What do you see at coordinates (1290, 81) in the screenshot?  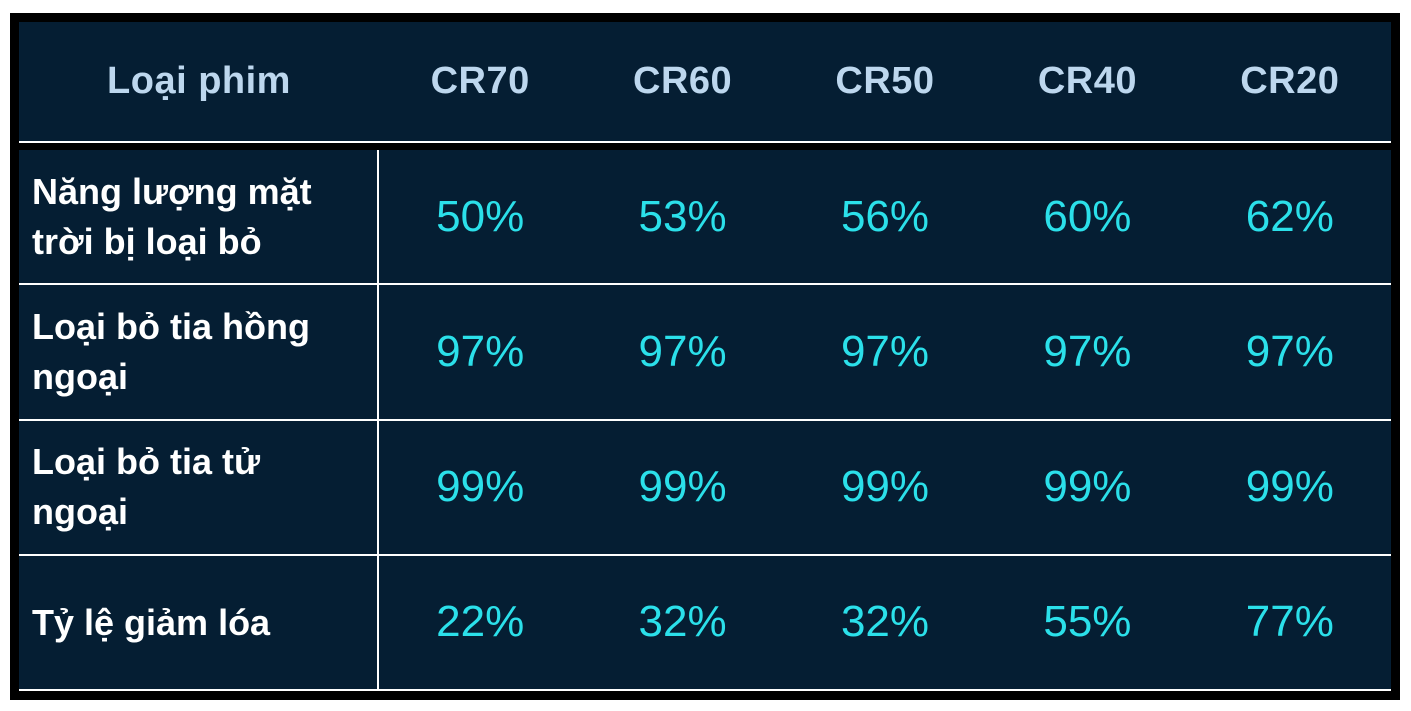 I see `column-header-cr20: CR20` at bounding box center [1290, 81].